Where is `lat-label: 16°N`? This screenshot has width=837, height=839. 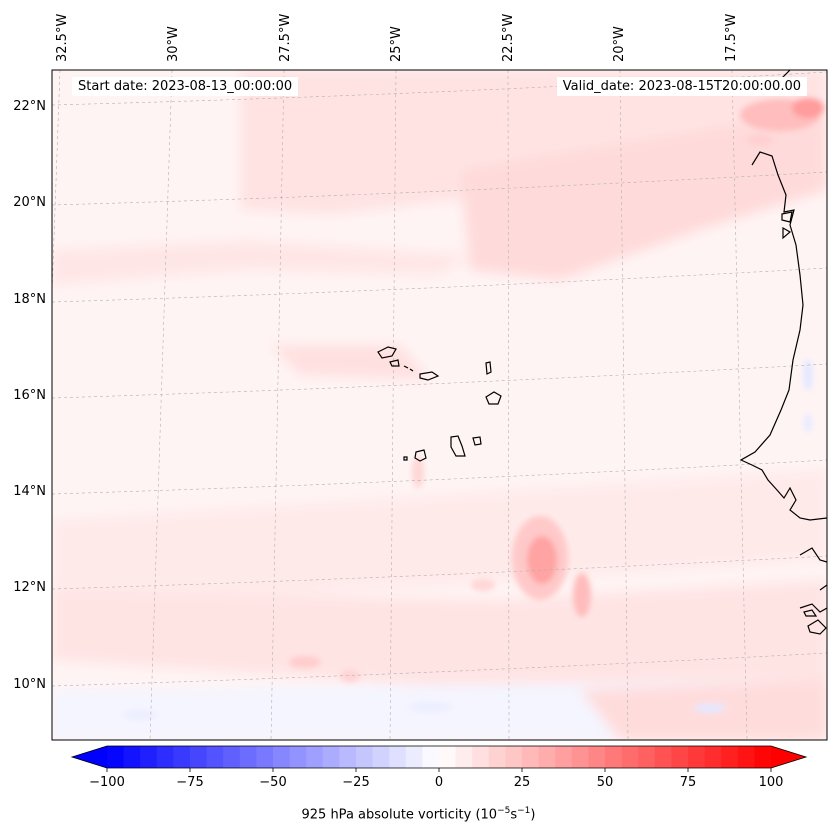
lat-label: 16°N is located at coordinates (29, 395).